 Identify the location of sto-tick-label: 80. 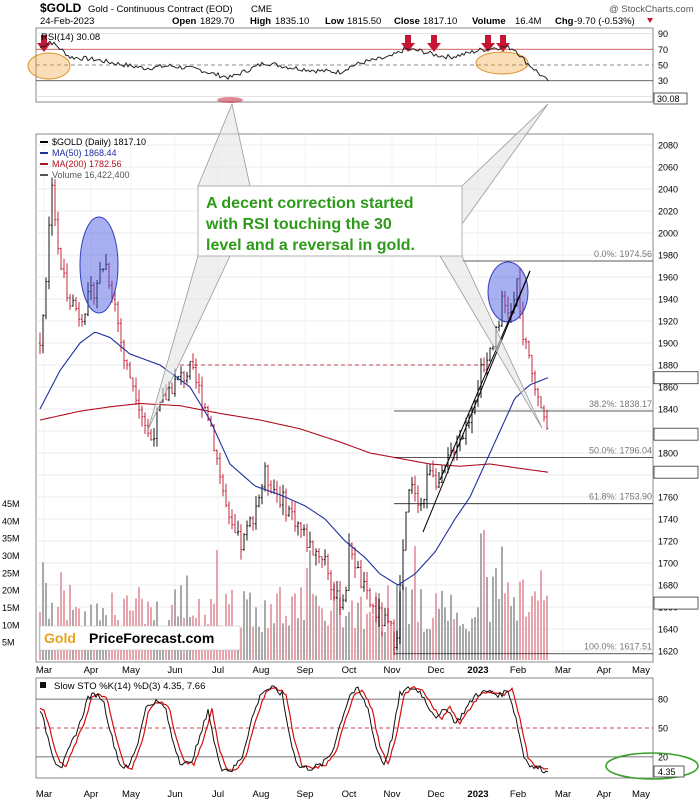
(663, 700).